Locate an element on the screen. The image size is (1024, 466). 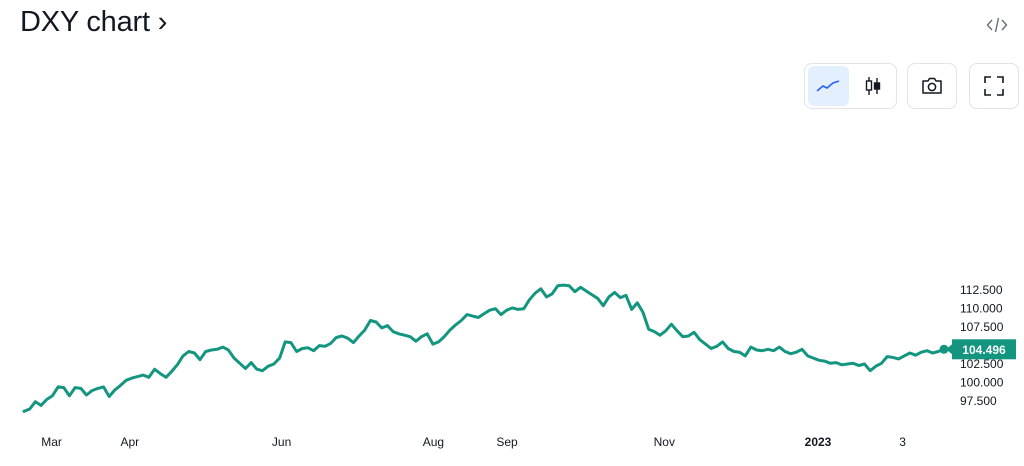
line-style-button is located at coordinates (828, 86).